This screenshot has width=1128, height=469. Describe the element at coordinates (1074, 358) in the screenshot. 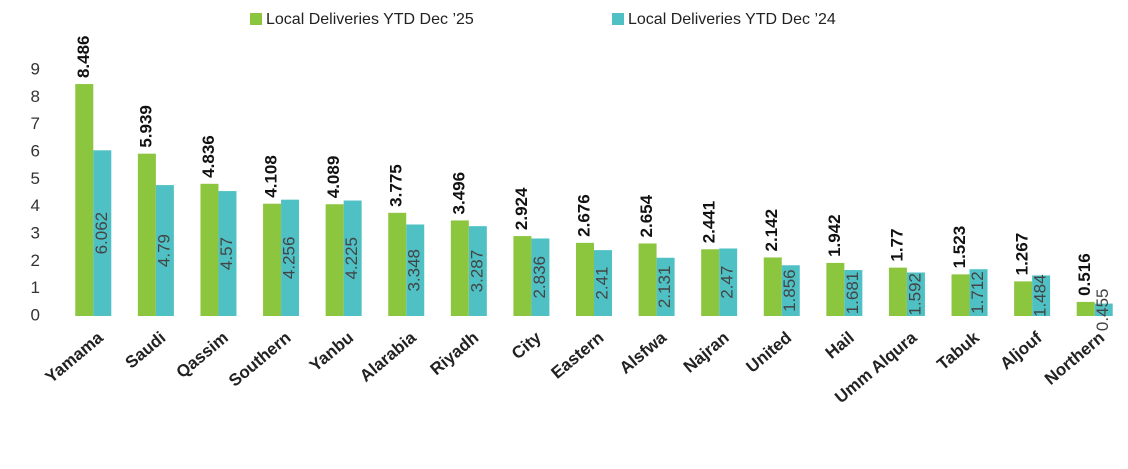

I see `x-tick-label: Northern` at that location.